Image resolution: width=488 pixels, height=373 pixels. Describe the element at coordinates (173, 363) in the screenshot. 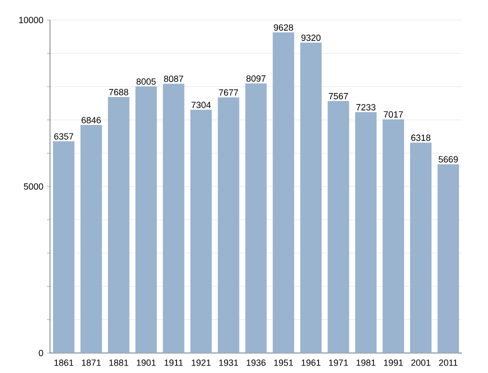

I see `x-tick-label: 1911` at that location.